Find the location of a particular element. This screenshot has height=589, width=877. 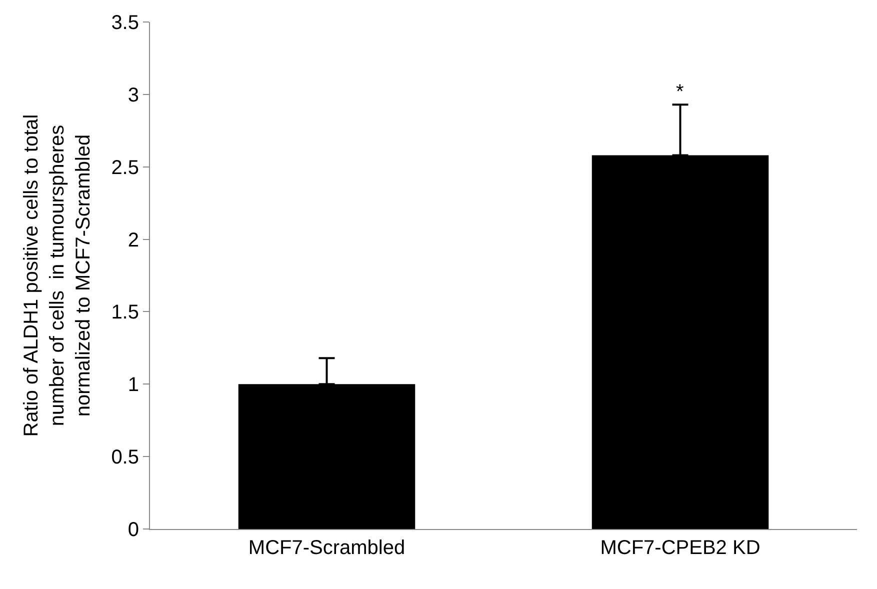

y-tick-label: 3.5 is located at coordinates (125, 23).